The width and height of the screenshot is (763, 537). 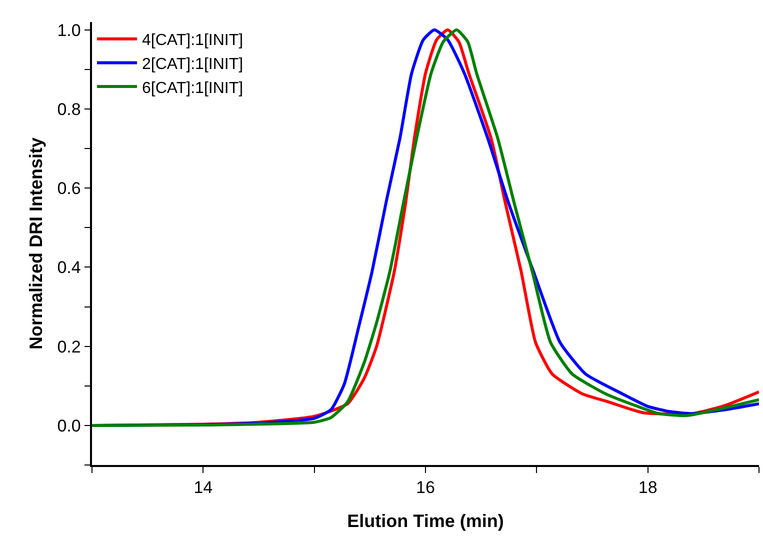 I want to click on y-tick-label: 0.4, so click(x=69, y=268).